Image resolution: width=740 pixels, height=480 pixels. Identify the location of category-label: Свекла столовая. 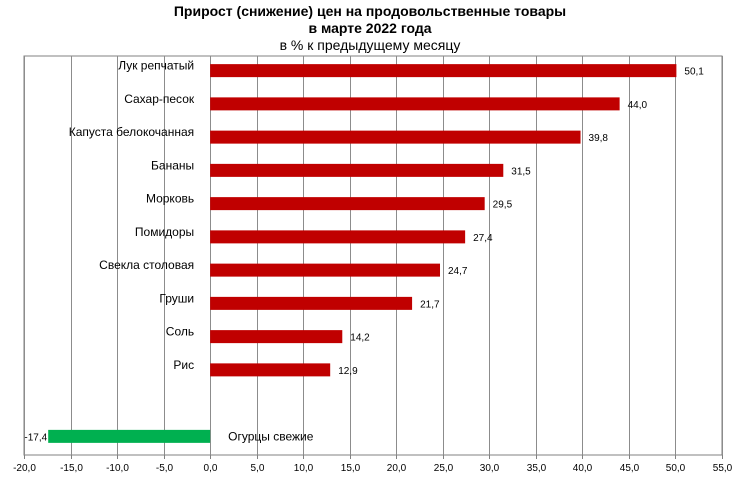
(146, 265).